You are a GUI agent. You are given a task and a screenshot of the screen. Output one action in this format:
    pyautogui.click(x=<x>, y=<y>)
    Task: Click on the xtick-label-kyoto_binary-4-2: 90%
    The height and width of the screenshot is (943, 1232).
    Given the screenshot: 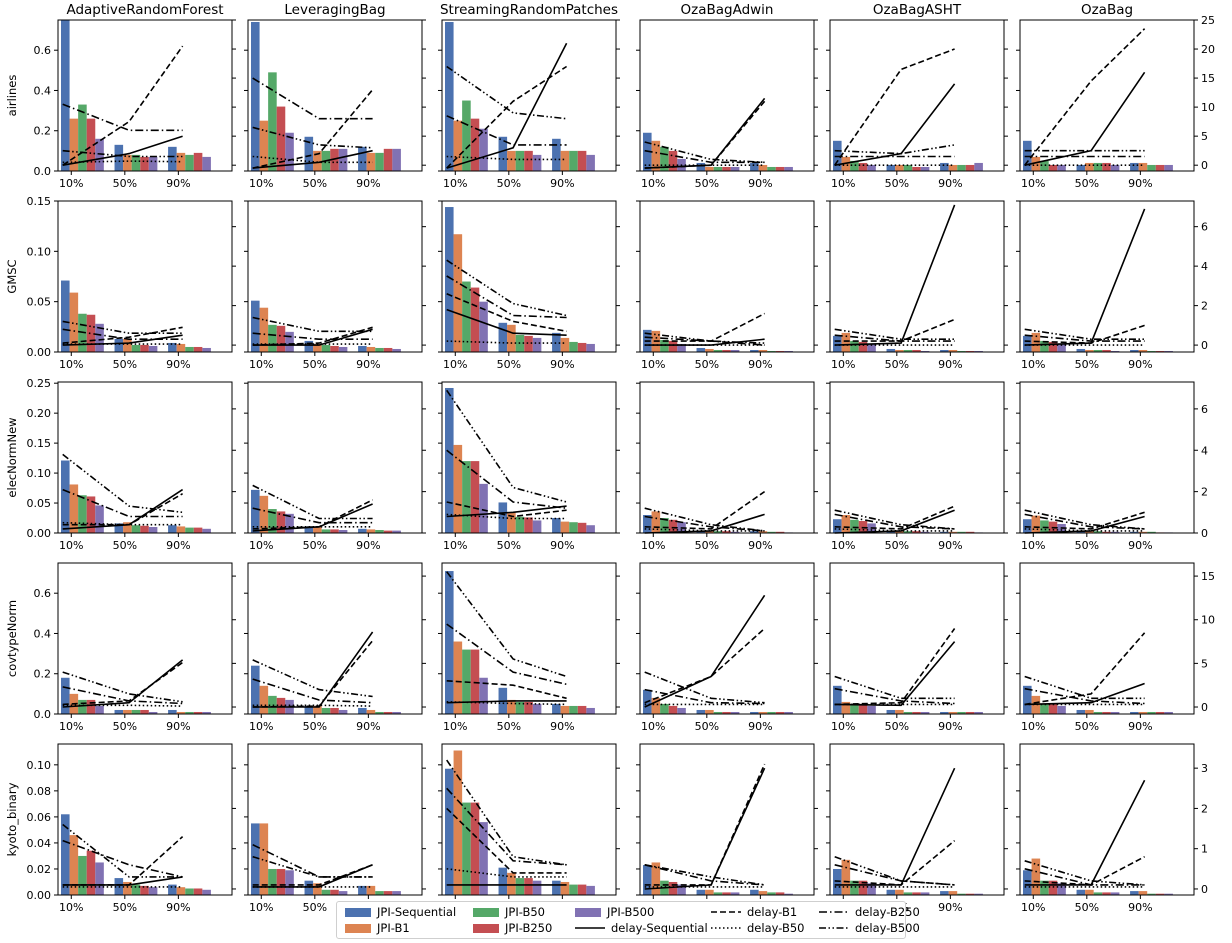 What is the action you would take?
    pyautogui.click(x=950, y=907)
    